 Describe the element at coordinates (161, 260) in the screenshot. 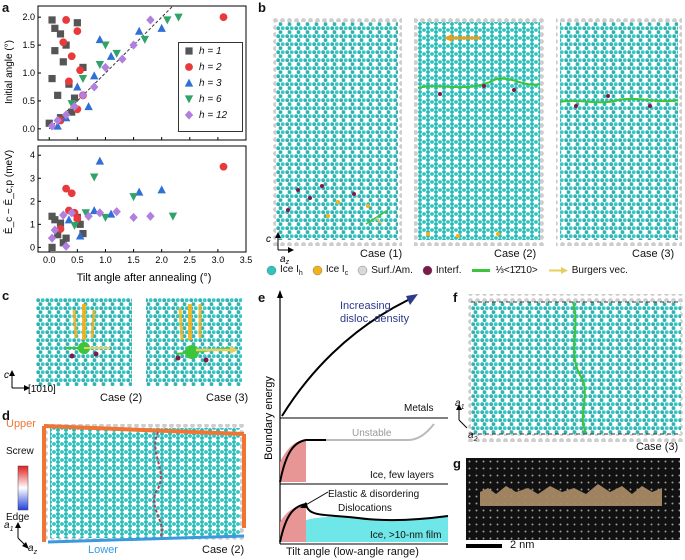

I see `panel-a-xtick: 2.0` at that location.